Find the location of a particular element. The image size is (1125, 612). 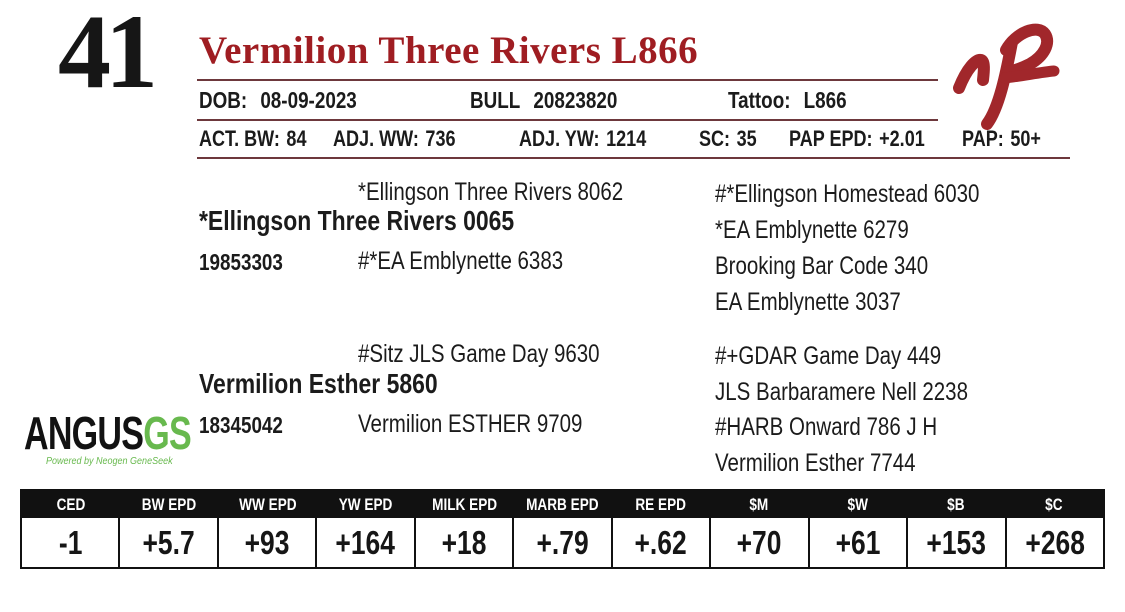

tattoo-field: Tattoo: L866 is located at coordinates (800, 100).